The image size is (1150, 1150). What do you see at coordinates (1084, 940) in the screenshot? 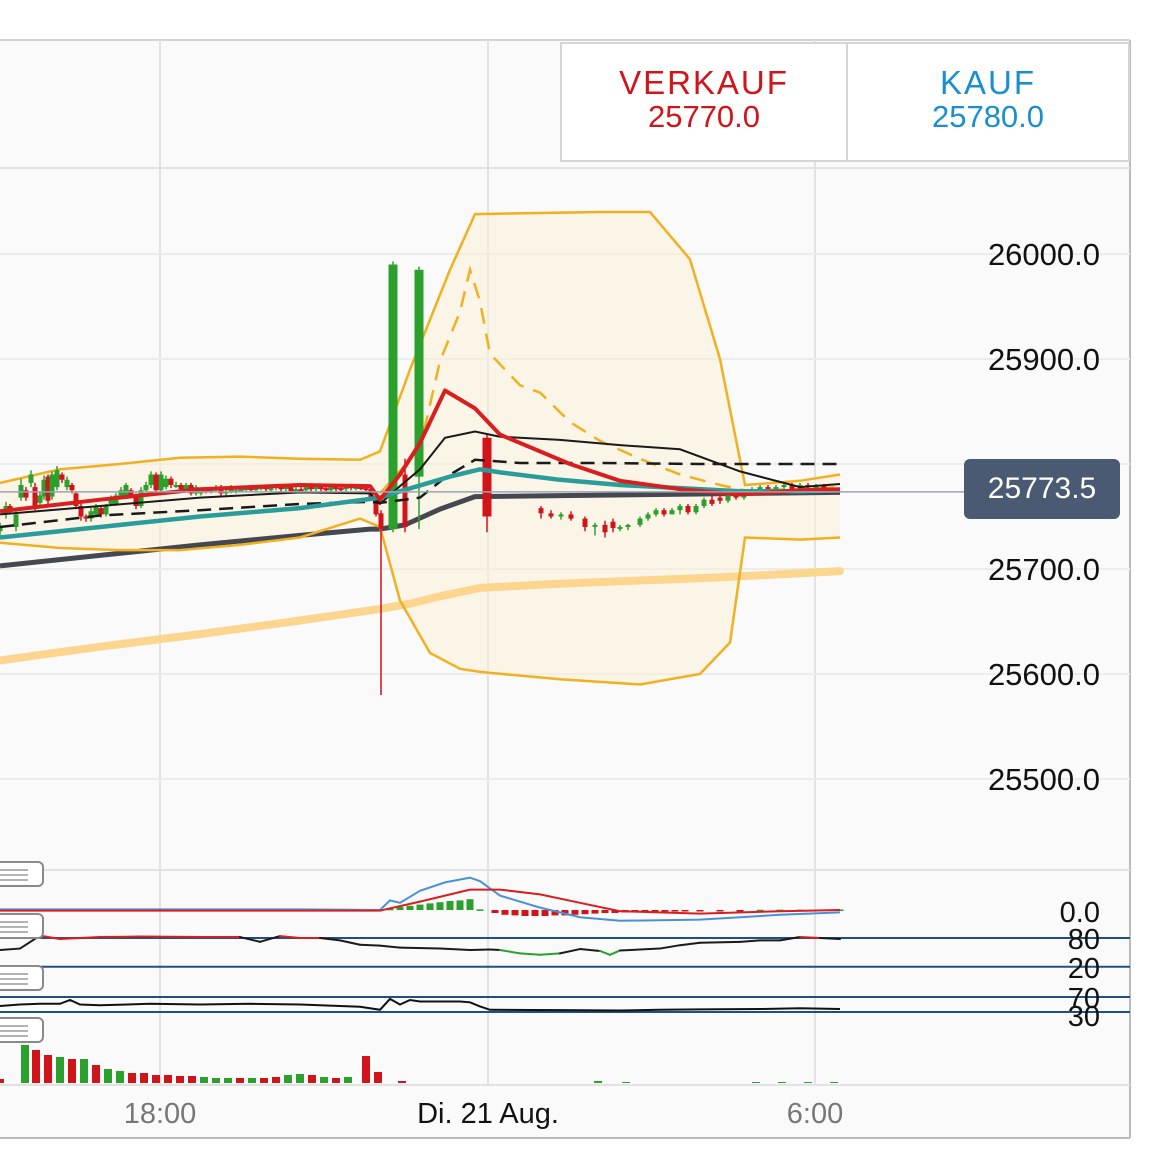
I see `stoch-tick-label-0: 80` at bounding box center [1084, 940].